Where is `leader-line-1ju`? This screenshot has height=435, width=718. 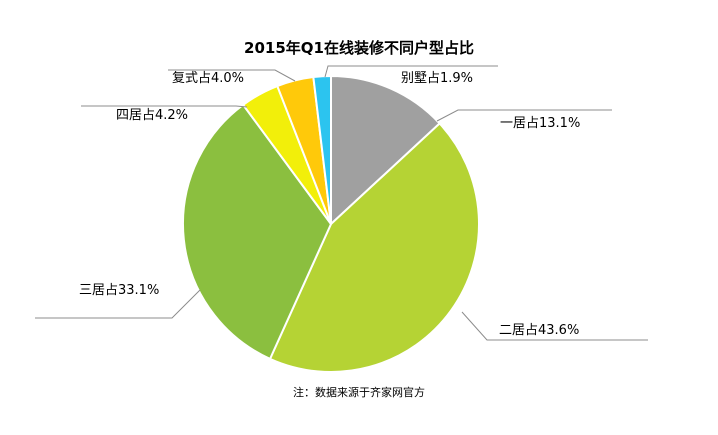 leader-line-1ju is located at coordinates (524, 115).